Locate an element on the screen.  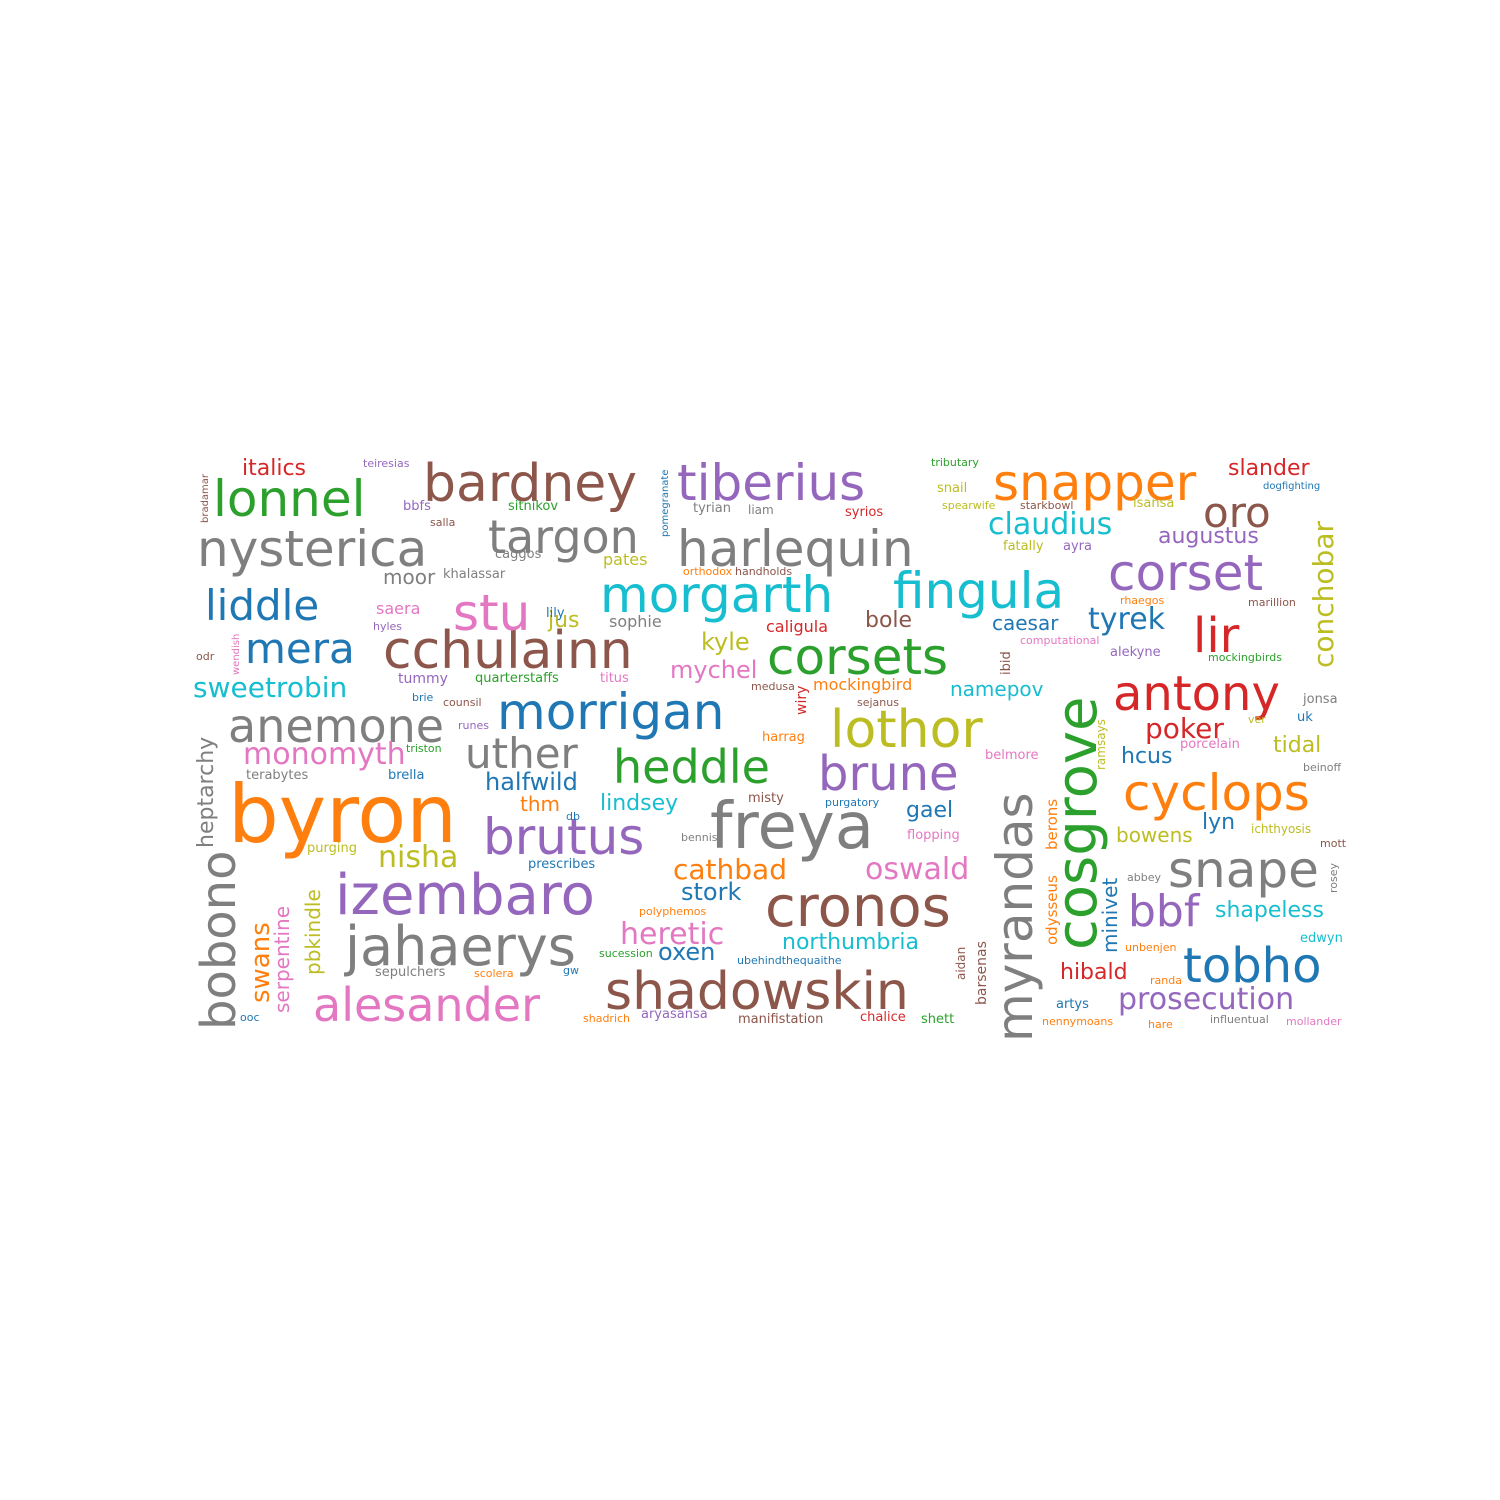
cloud-word-mockingbird: mockingbird is located at coordinates (863, 684).